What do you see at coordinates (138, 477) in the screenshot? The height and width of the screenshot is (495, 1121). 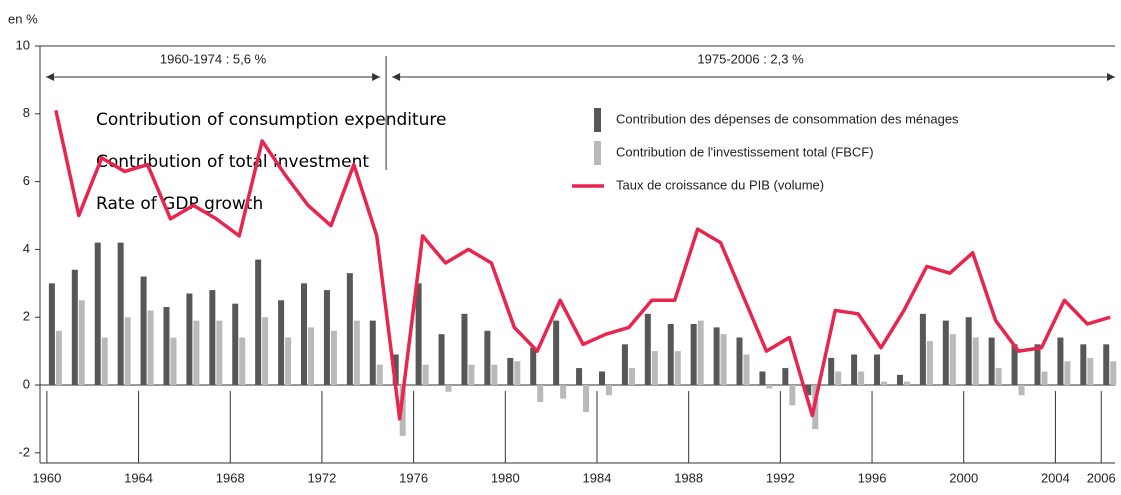 I see `x-tick-label: 1964` at bounding box center [138, 477].